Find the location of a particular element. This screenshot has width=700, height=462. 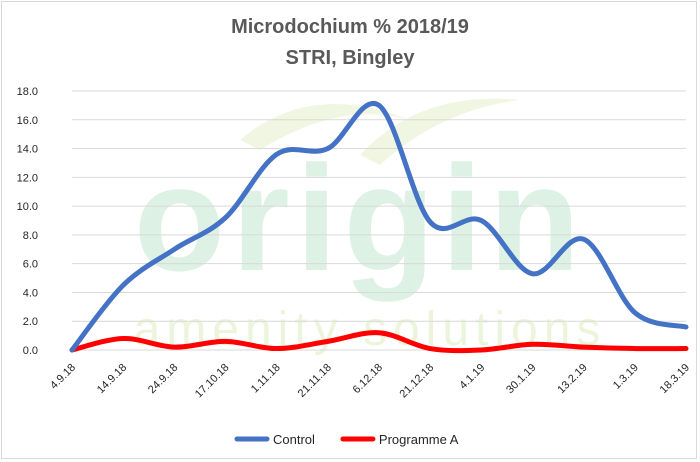

x-tick-label: 6.12.18 is located at coordinates (368, 379).